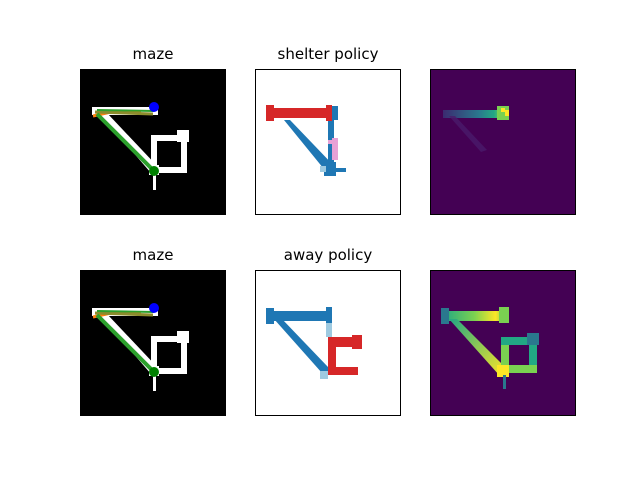 This screenshot has width=640, height=480. Describe the element at coordinates (154, 171) in the screenshot. I see `goal-marker` at that location.